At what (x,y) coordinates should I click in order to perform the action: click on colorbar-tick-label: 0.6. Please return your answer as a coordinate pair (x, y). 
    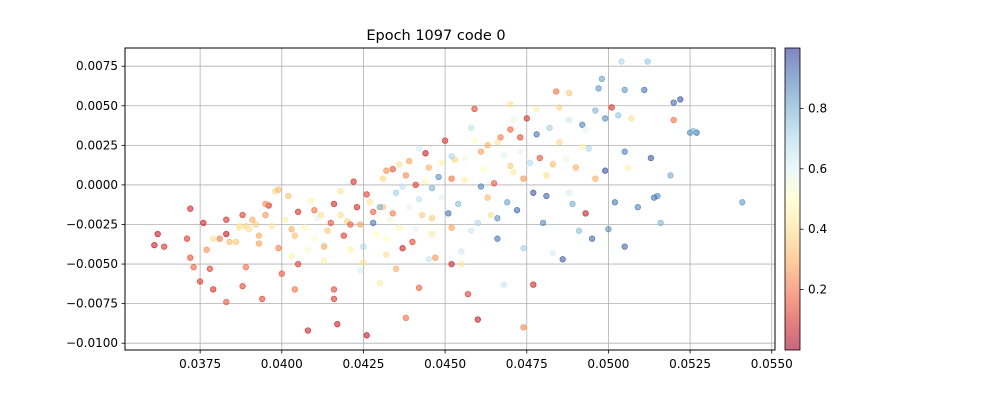
    Looking at the image, I should click on (817, 169).